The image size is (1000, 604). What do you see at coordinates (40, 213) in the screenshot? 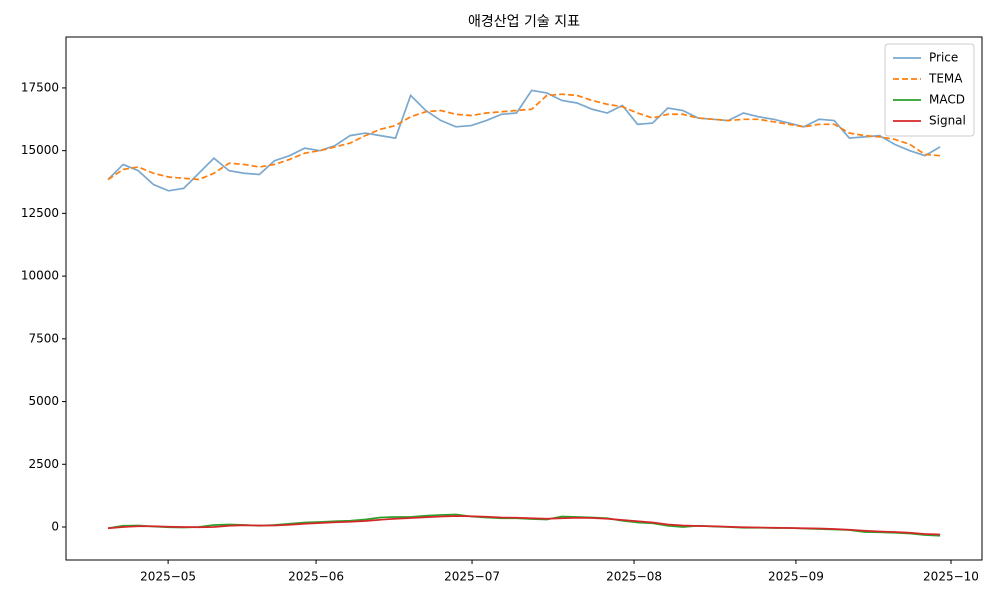
I see `y-tick-label: 12500` at bounding box center [40, 213].